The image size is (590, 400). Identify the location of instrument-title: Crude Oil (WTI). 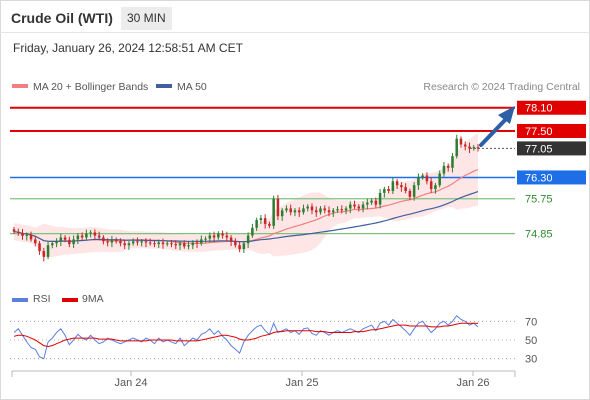
(62, 18).